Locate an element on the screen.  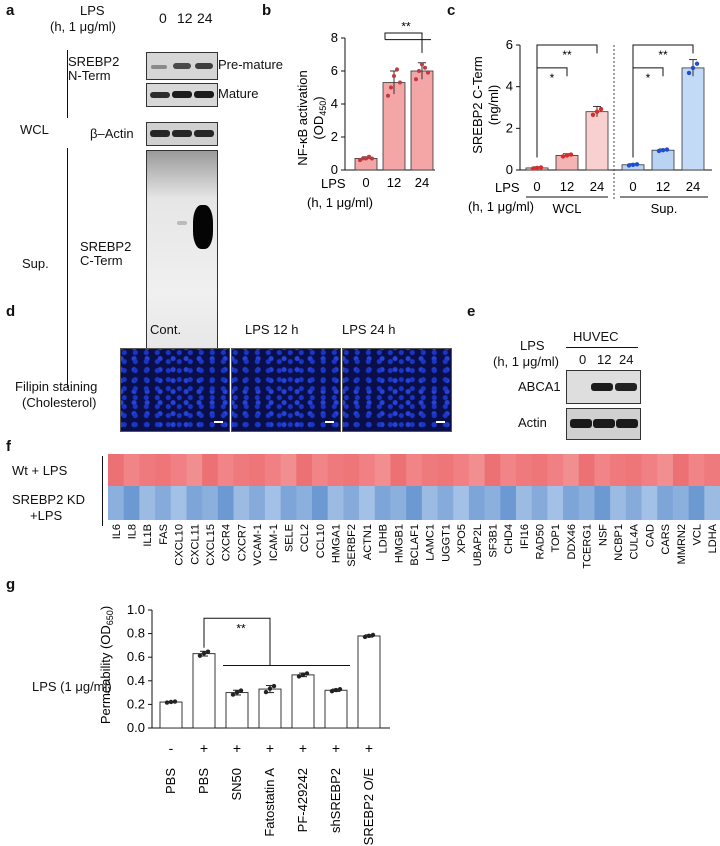
panel-c-xtick-label: 0 is located at coordinates (632, 186).